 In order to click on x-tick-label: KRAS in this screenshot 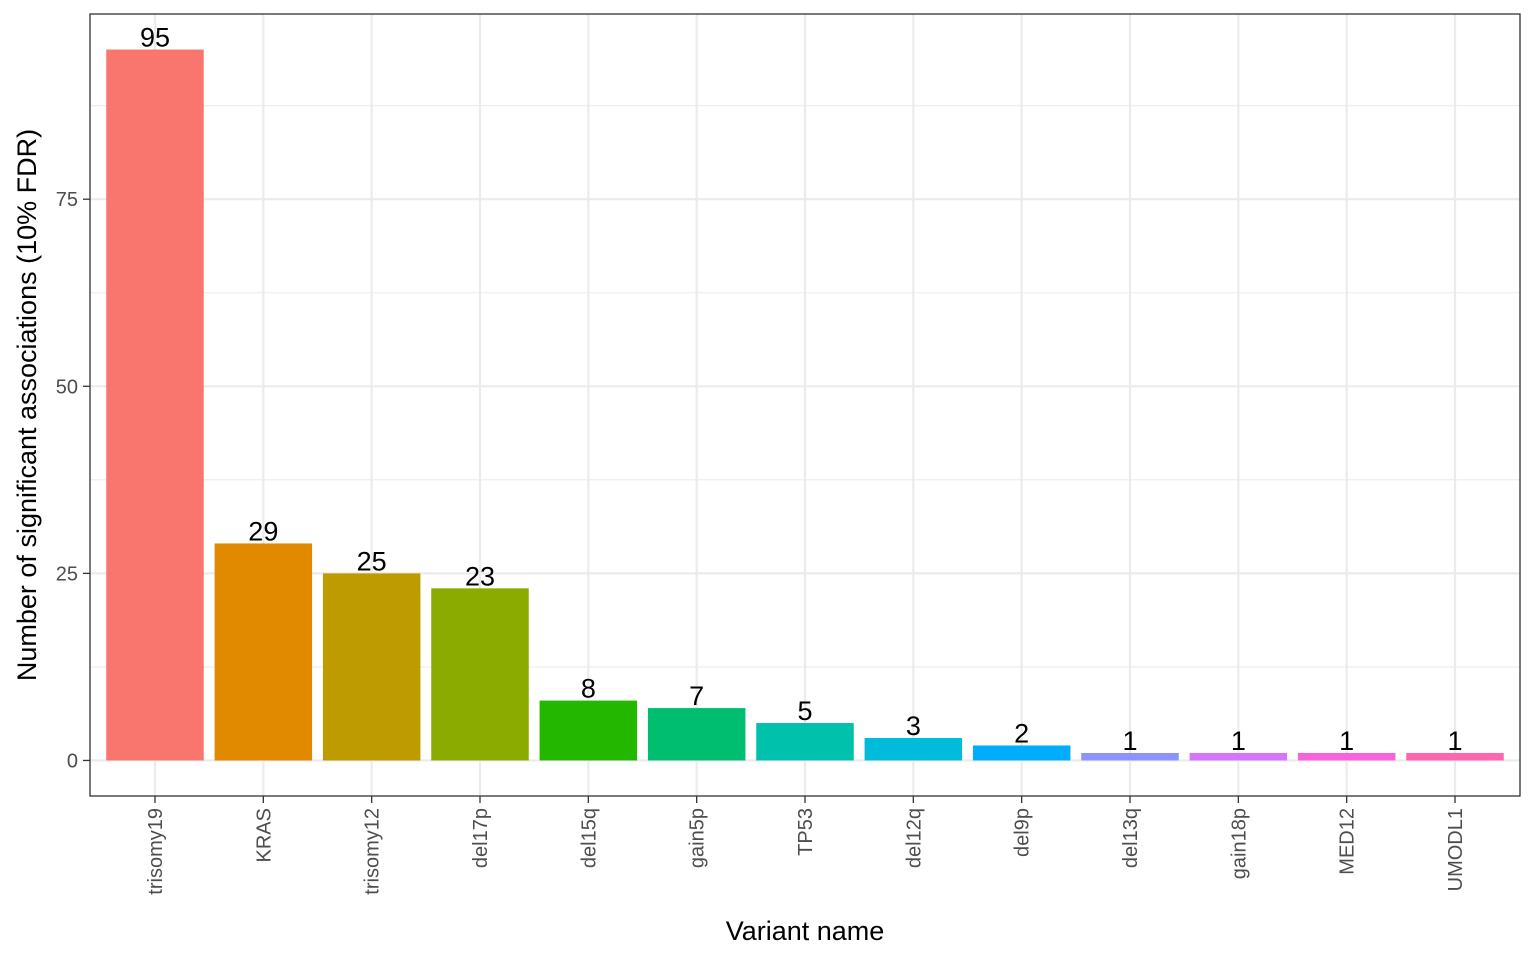, I will do `click(264, 835)`.